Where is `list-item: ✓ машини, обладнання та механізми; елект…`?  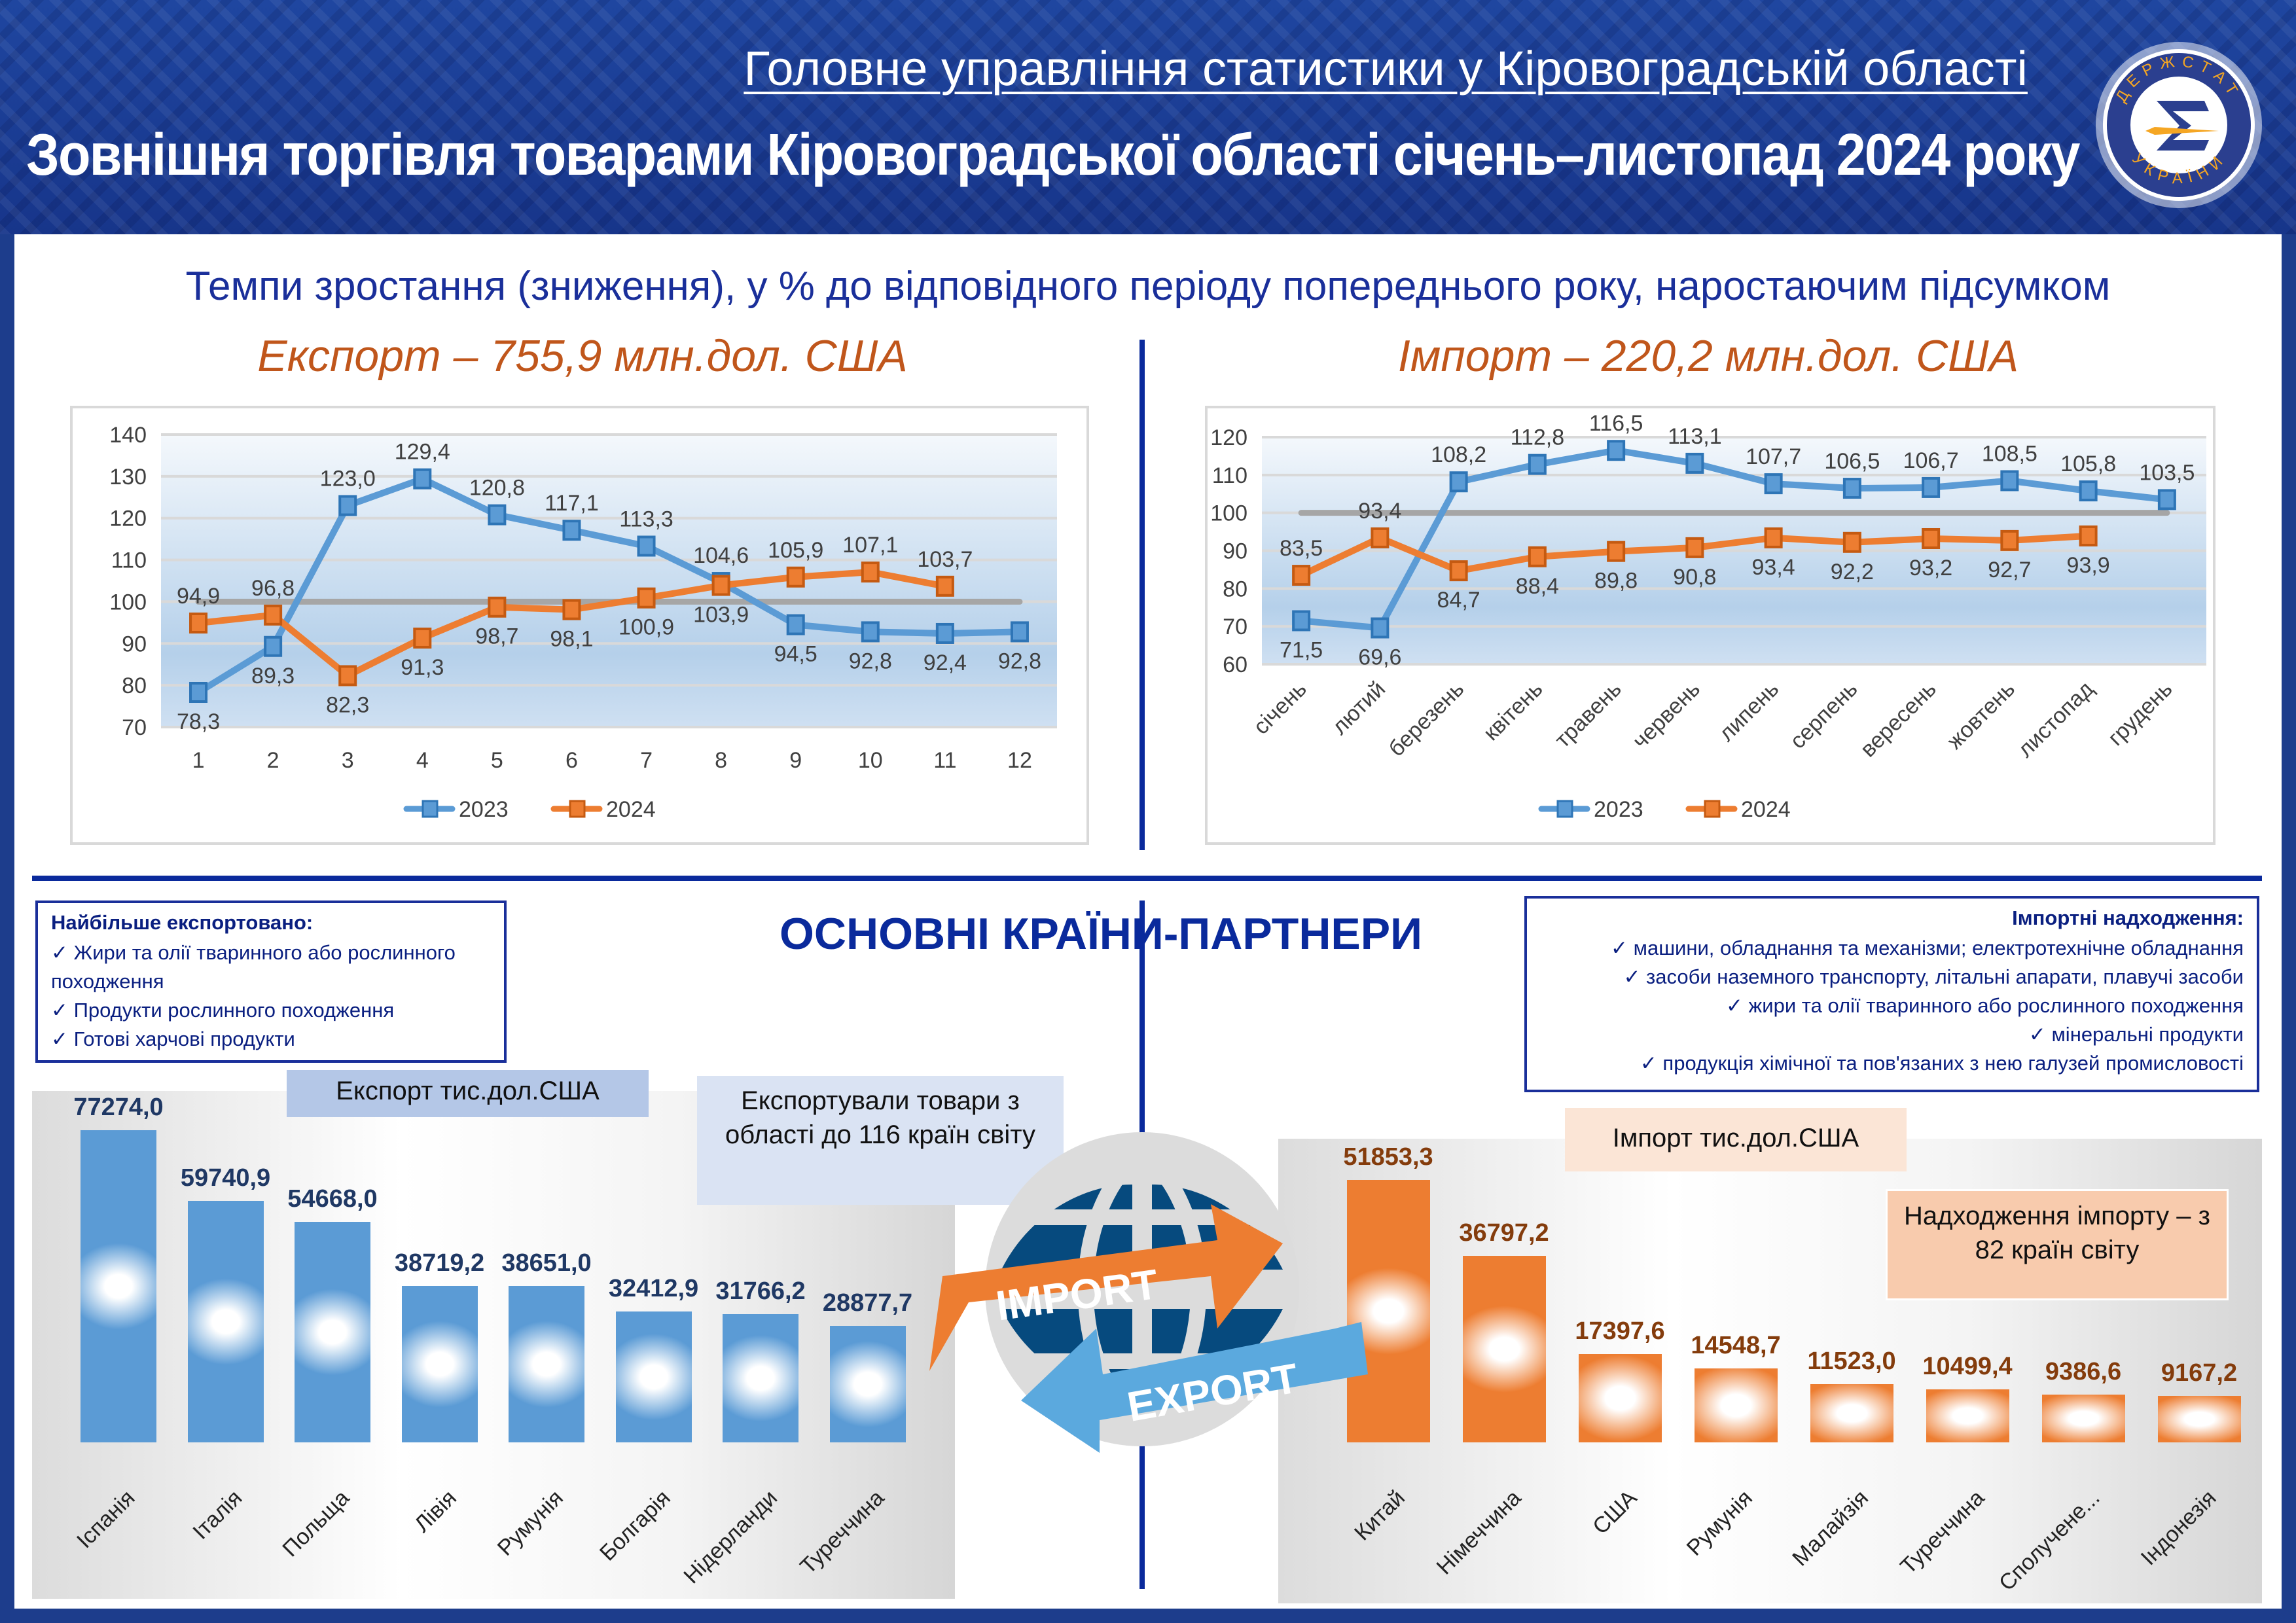
list-item: ✓ машини, обладнання та механізми; елект… is located at coordinates (1927, 947).